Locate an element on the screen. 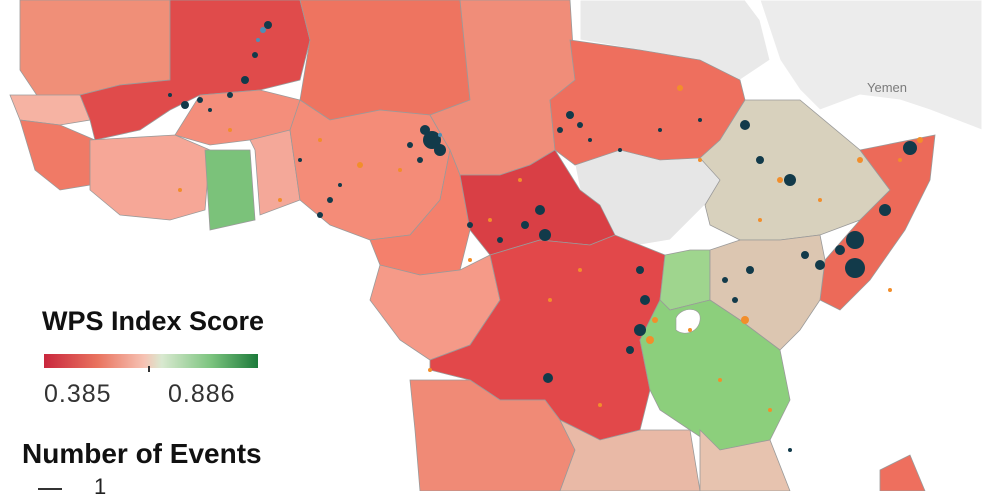 Image resolution: width=982 pixels, height=500 pixels. events-legend-marker is located at coordinates (50, 489).